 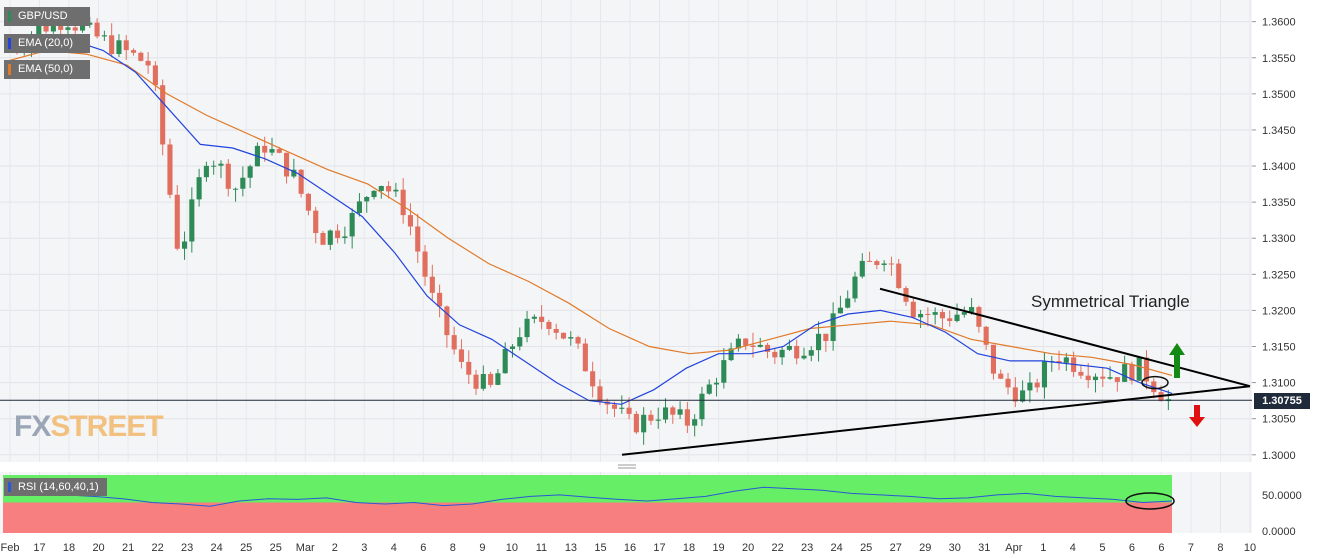 What do you see at coordinates (541, 548) in the screenshot?
I see `x-tick-label: 11` at bounding box center [541, 548].